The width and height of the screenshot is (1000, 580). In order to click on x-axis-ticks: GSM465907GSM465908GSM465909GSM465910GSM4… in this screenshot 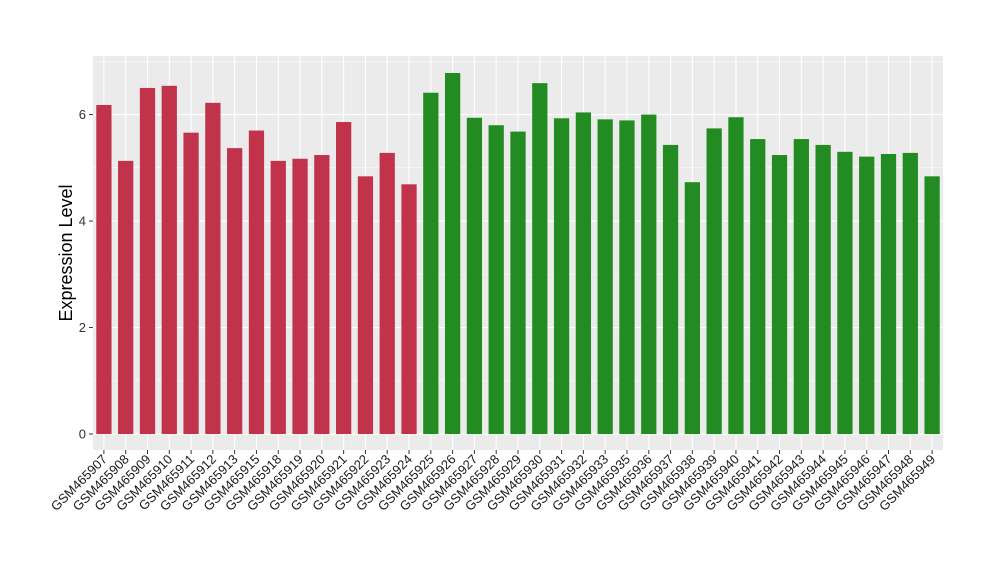, I will do `click(493, 482)`.